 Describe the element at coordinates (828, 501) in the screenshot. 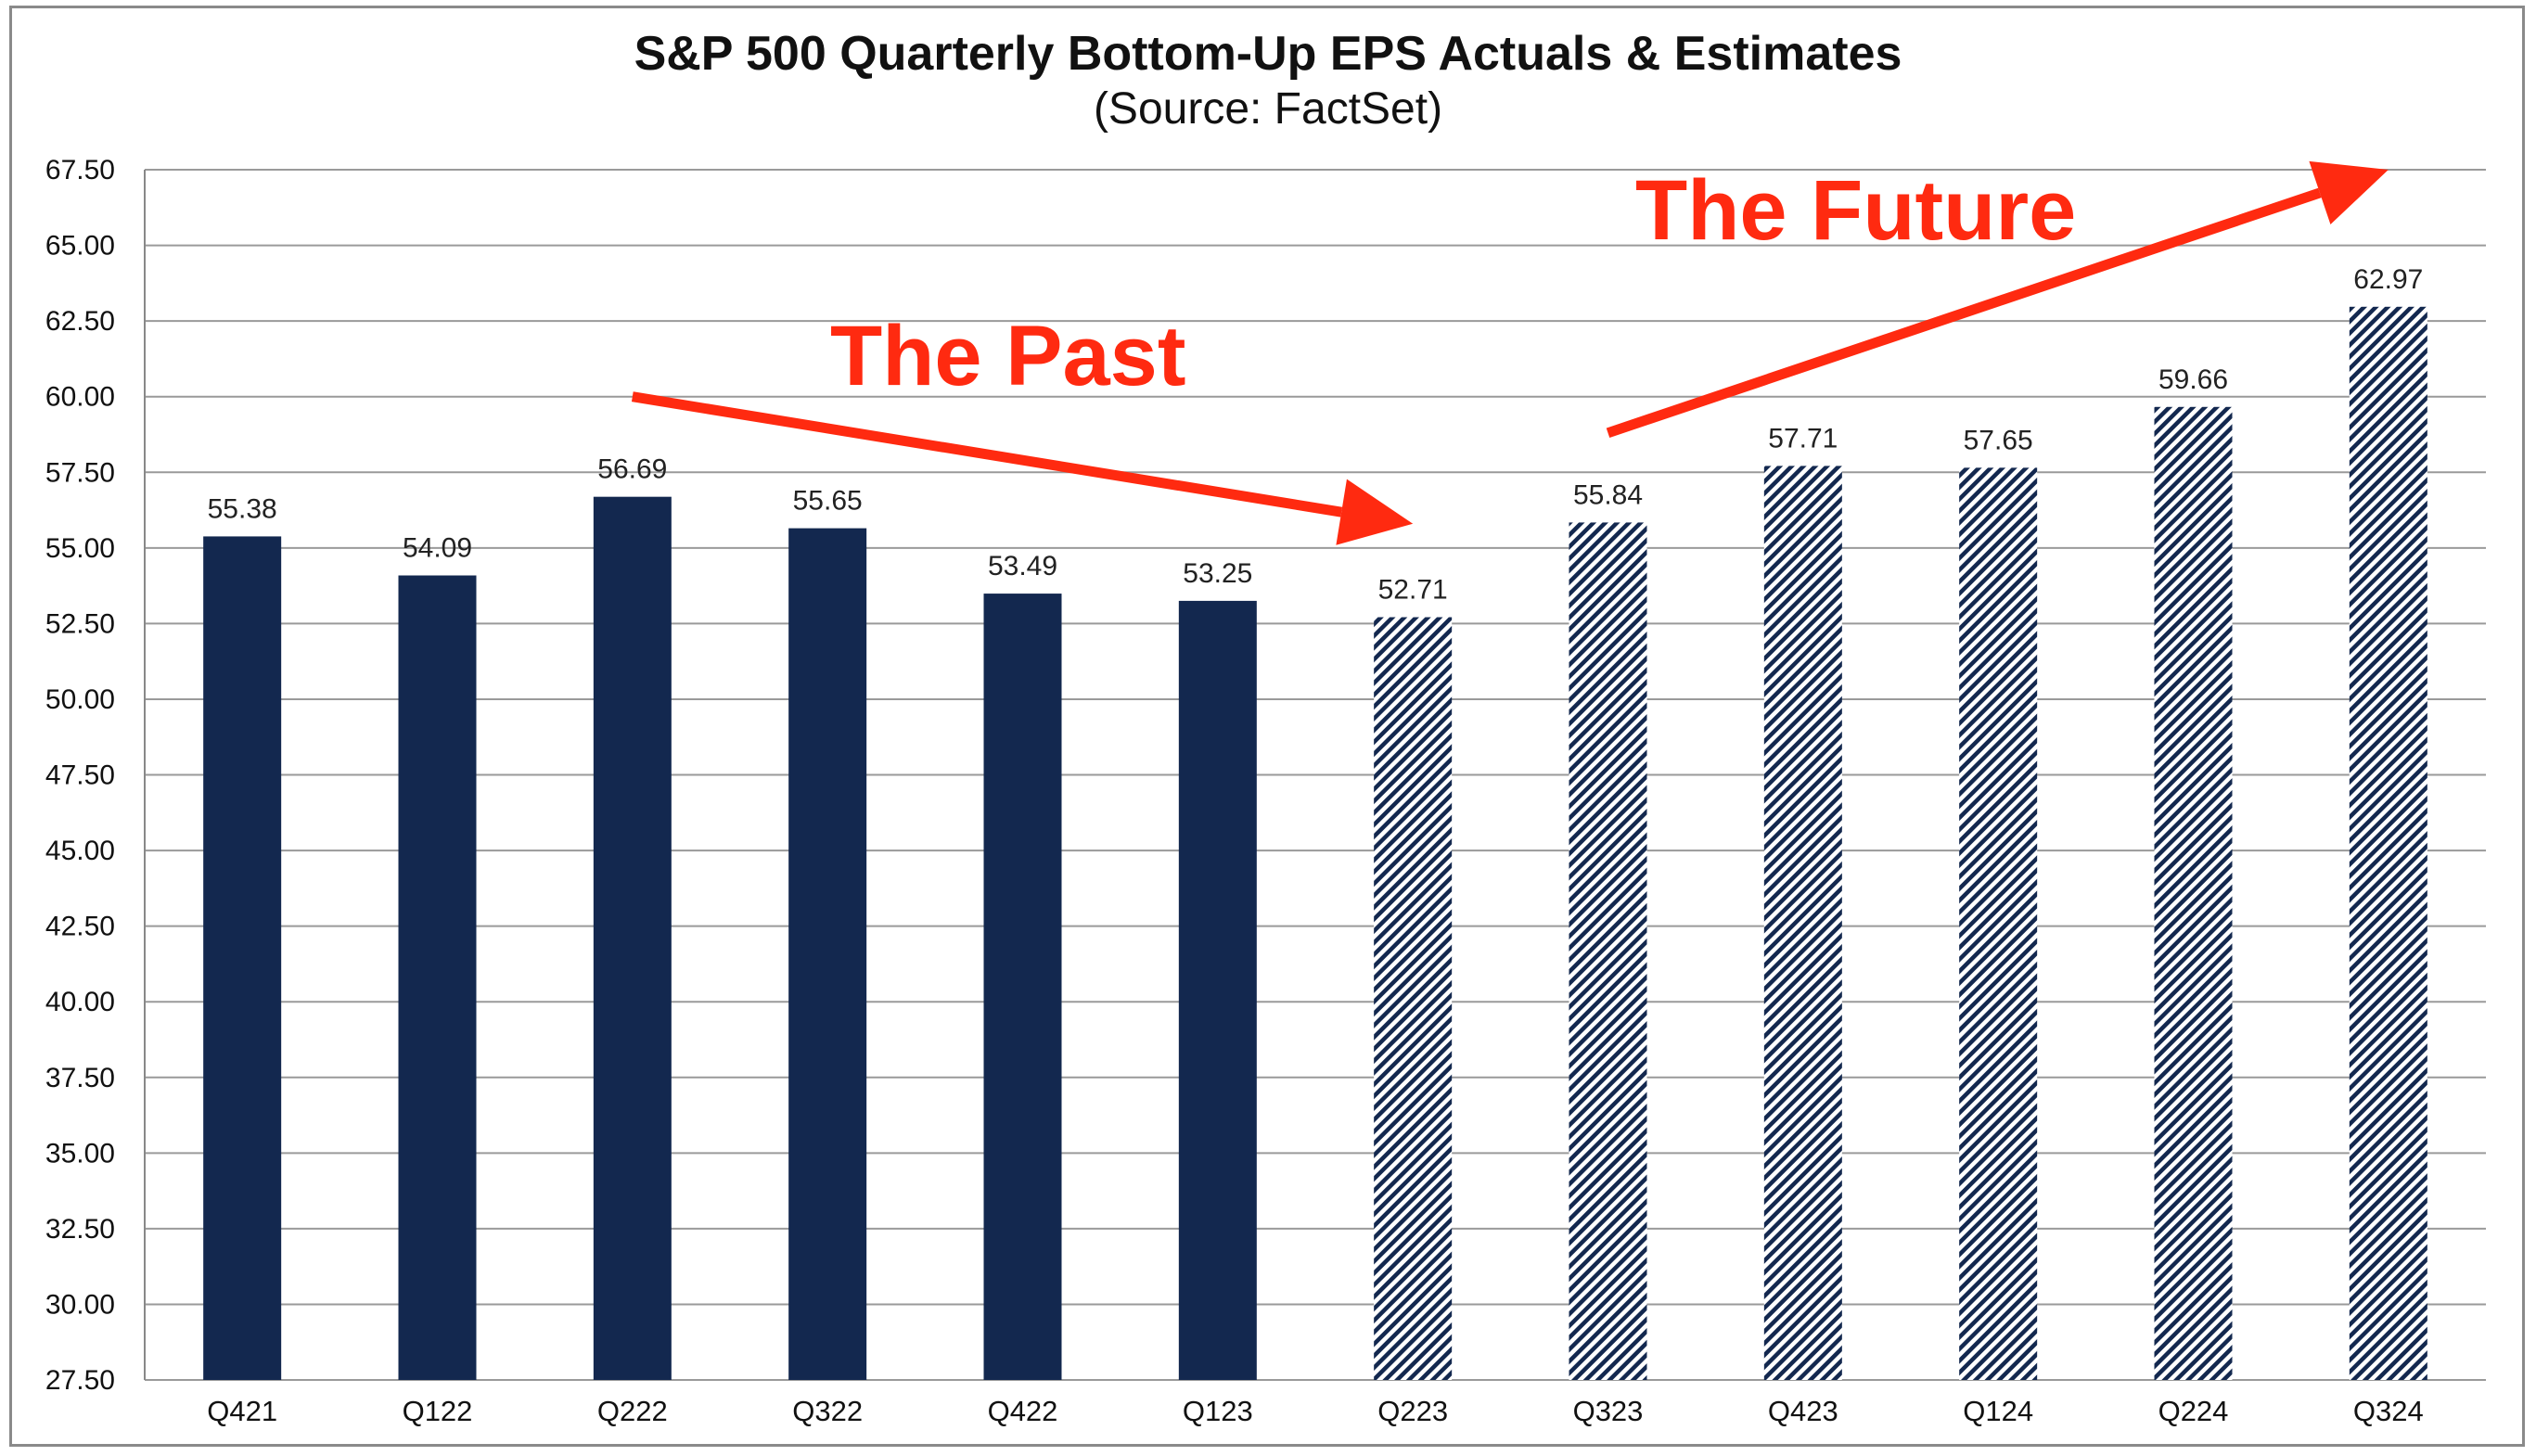

I see `data-label: 55.65` at that location.